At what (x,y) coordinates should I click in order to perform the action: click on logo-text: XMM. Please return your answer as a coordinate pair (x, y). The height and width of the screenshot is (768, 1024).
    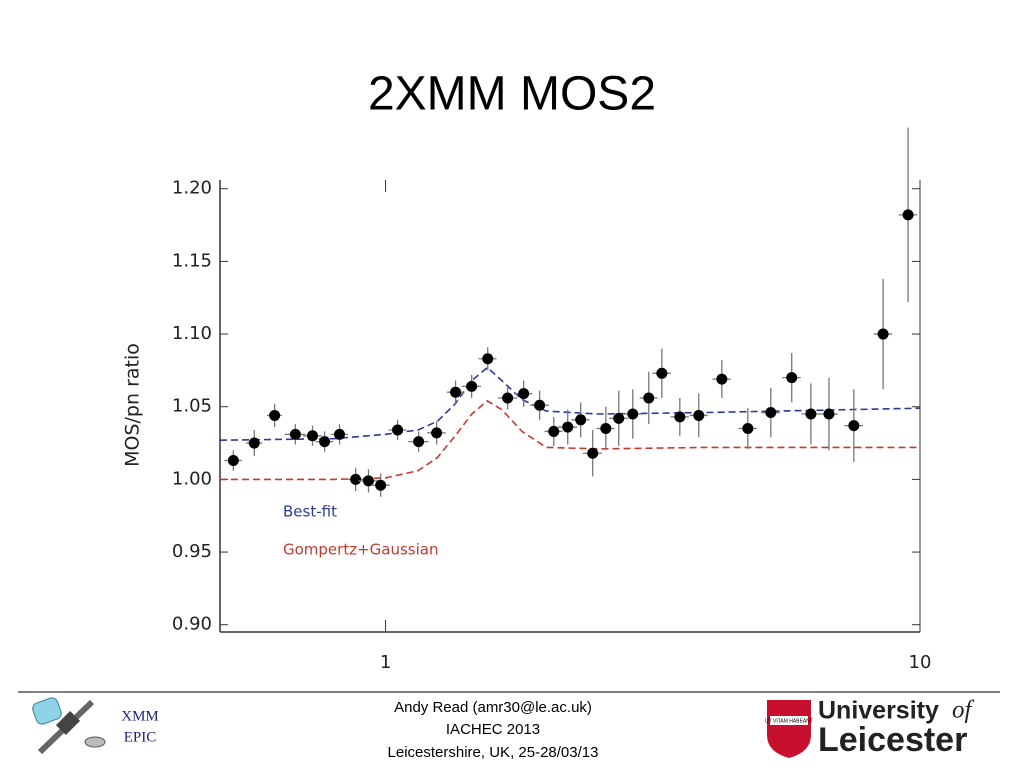
    Looking at the image, I should click on (140, 716).